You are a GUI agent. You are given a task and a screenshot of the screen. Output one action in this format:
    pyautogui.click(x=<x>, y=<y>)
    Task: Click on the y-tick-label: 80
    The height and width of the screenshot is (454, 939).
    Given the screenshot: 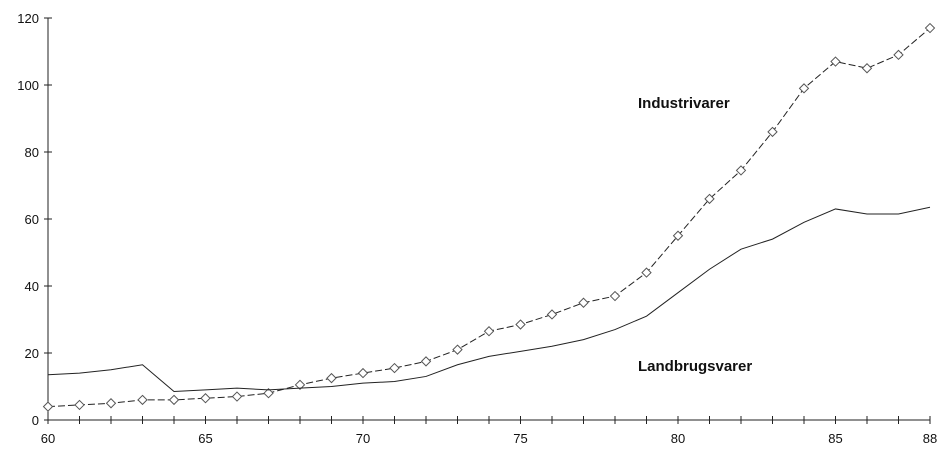 What is the action you would take?
    pyautogui.click(x=32, y=152)
    